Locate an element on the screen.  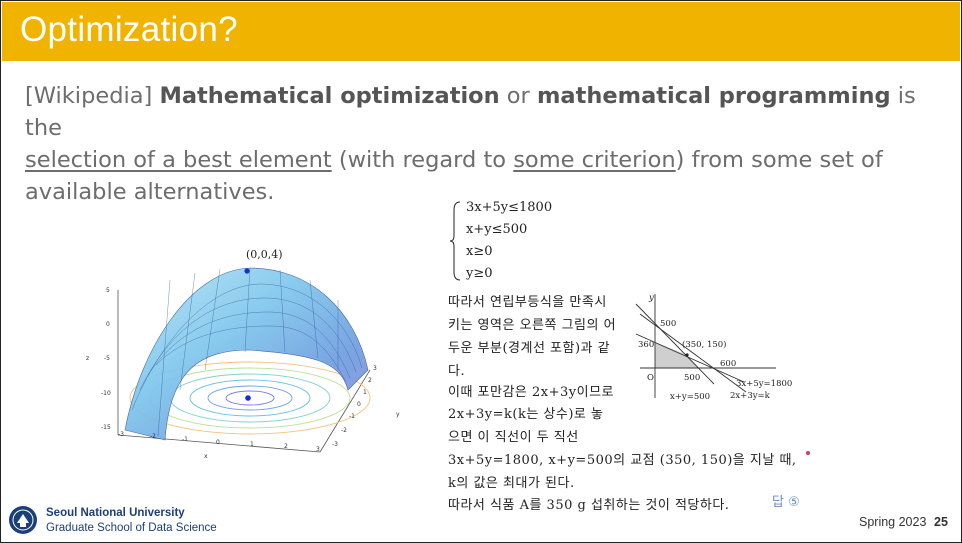
def-or: or is located at coordinates (518, 96).